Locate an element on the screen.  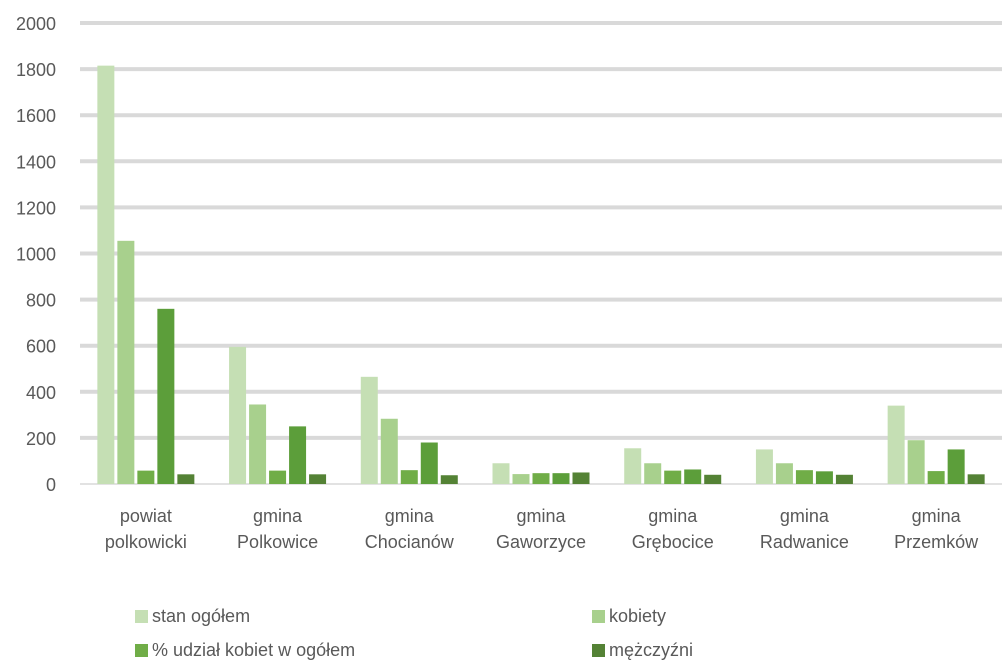
x-tick-label: Grębocice is located at coordinates (673, 542).